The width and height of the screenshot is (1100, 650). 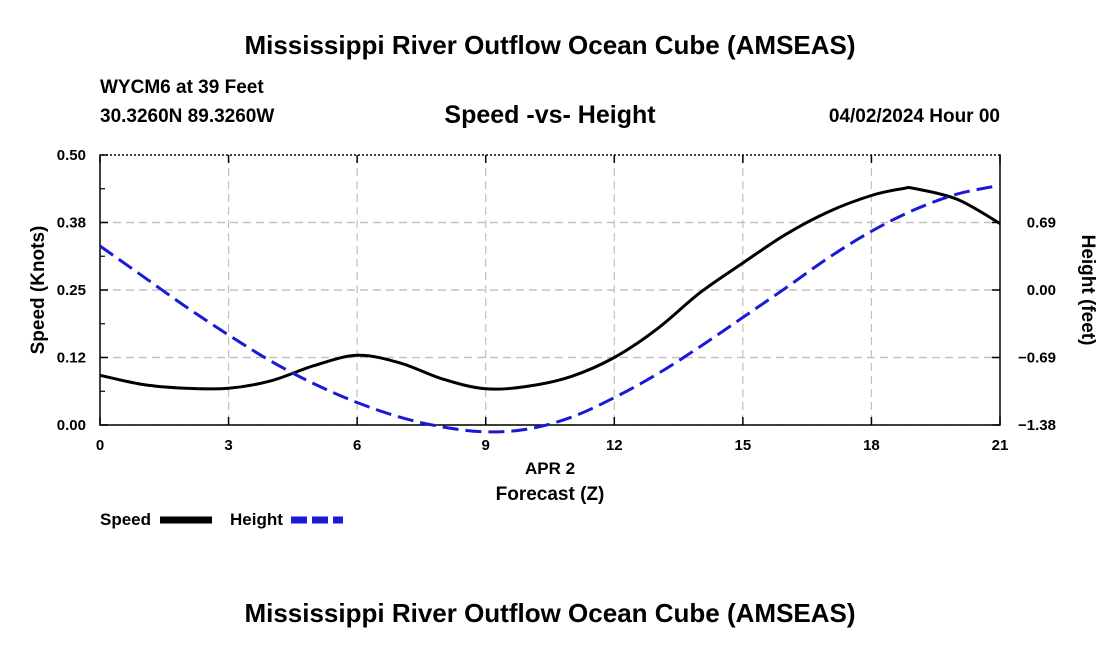 What do you see at coordinates (486, 445) in the screenshot?
I see `x-tick-label: 9` at bounding box center [486, 445].